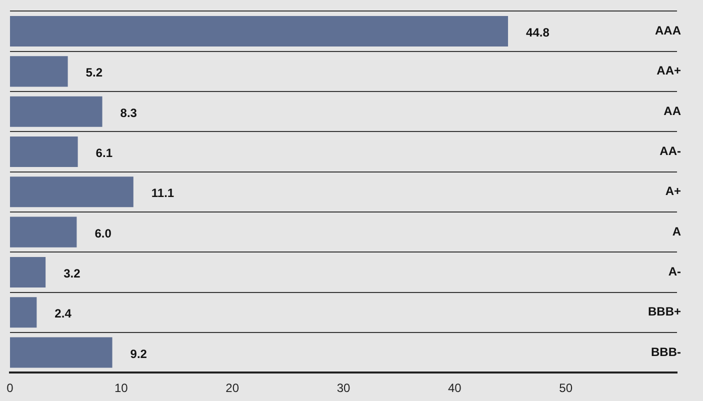 Image resolution: width=703 pixels, height=401 pixels. What do you see at coordinates (566, 388) in the screenshot?
I see `x-tick-label: 50` at bounding box center [566, 388].